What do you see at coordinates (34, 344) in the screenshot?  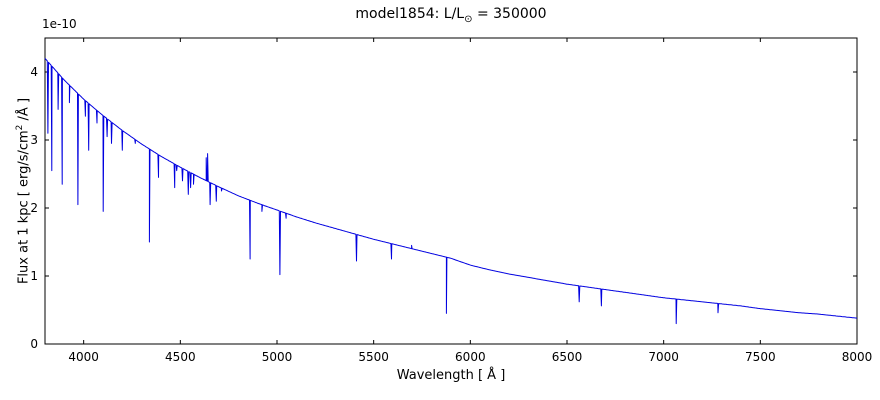 I see `y-tick-label: 0` at bounding box center [34, 344].